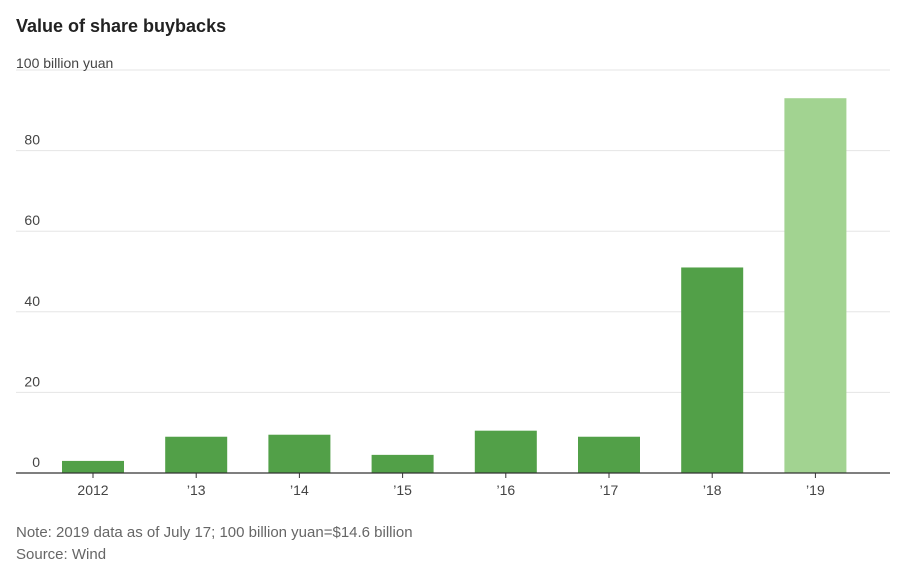 The width and height of the screenshot is (916, 574). What do you see at coordinates (505, 490) in the screenshot?
I see `x-tick-label: ’16` at bounding box center [505, 490].